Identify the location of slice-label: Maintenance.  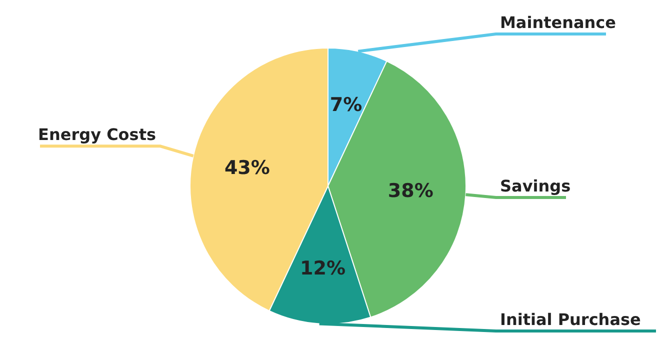
(558, 22).